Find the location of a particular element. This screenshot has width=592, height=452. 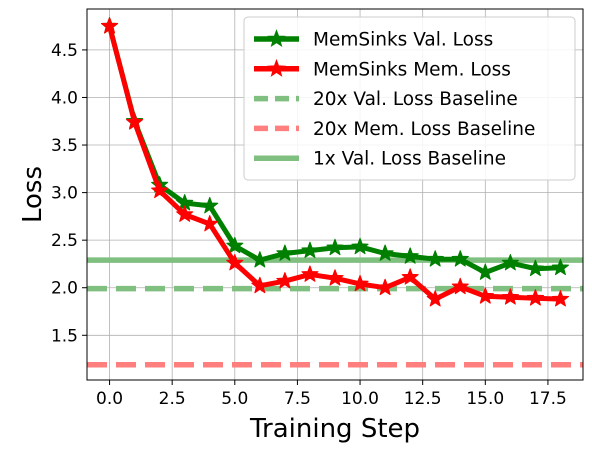

legend-label: 20x Mem. Loss Baseline is located at coordinates (424, 129).